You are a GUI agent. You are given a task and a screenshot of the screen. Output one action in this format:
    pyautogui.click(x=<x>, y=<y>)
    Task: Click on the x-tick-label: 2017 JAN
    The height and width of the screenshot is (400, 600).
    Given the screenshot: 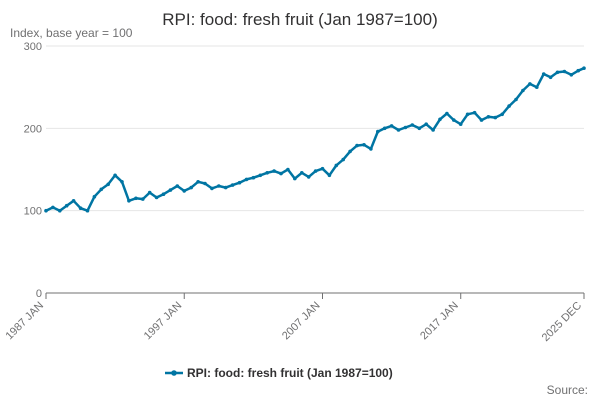 What is the action you would take?
    pyautogui.click(x=439, y=321)
    